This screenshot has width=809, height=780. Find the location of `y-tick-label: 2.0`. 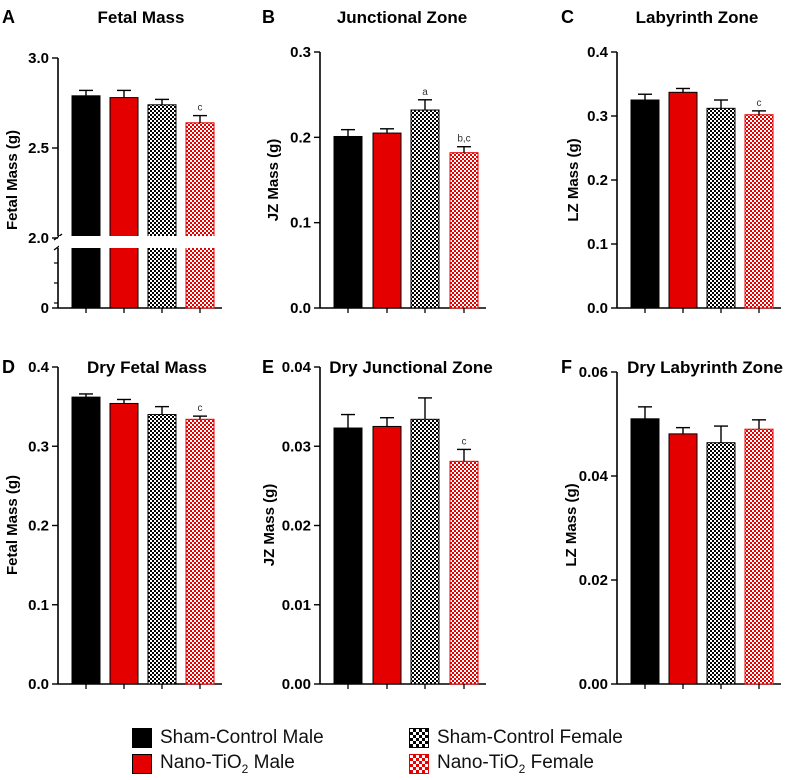

y-tick-label: 2.0 is located at coordinates (38, 238).